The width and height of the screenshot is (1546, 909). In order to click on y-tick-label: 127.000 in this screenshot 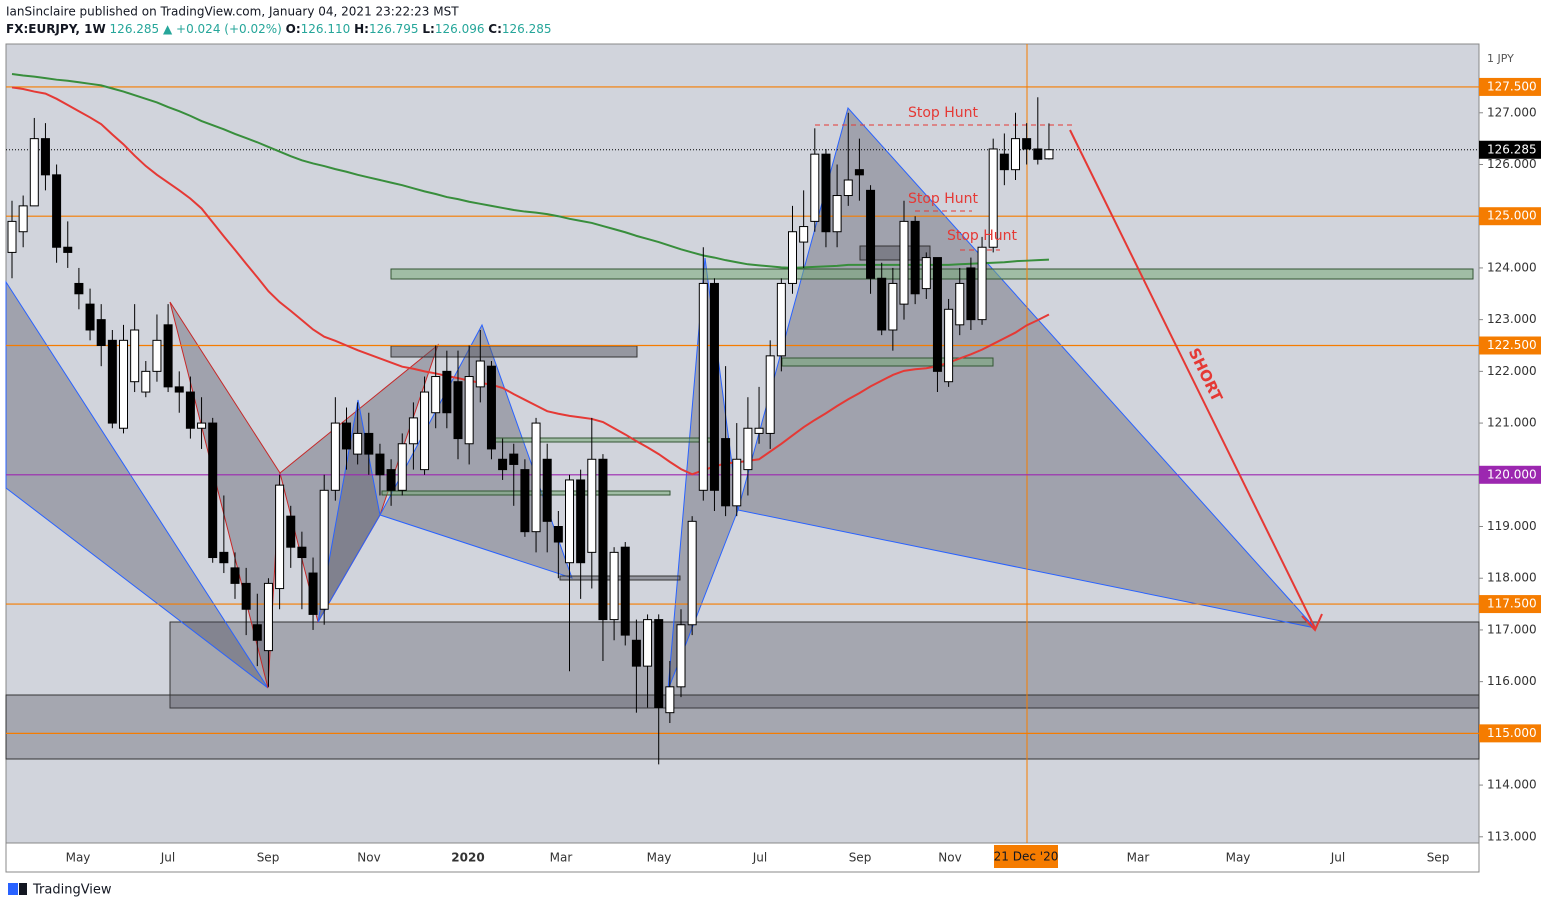, I will do `click(1512, 112)`.